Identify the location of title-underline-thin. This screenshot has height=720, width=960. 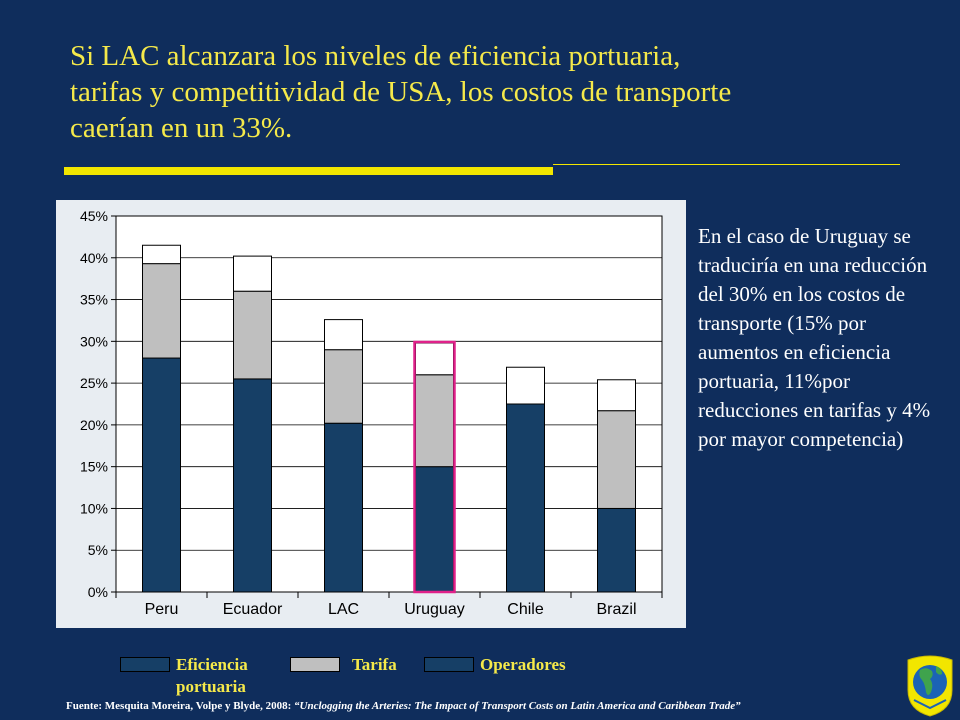
(726, 164).